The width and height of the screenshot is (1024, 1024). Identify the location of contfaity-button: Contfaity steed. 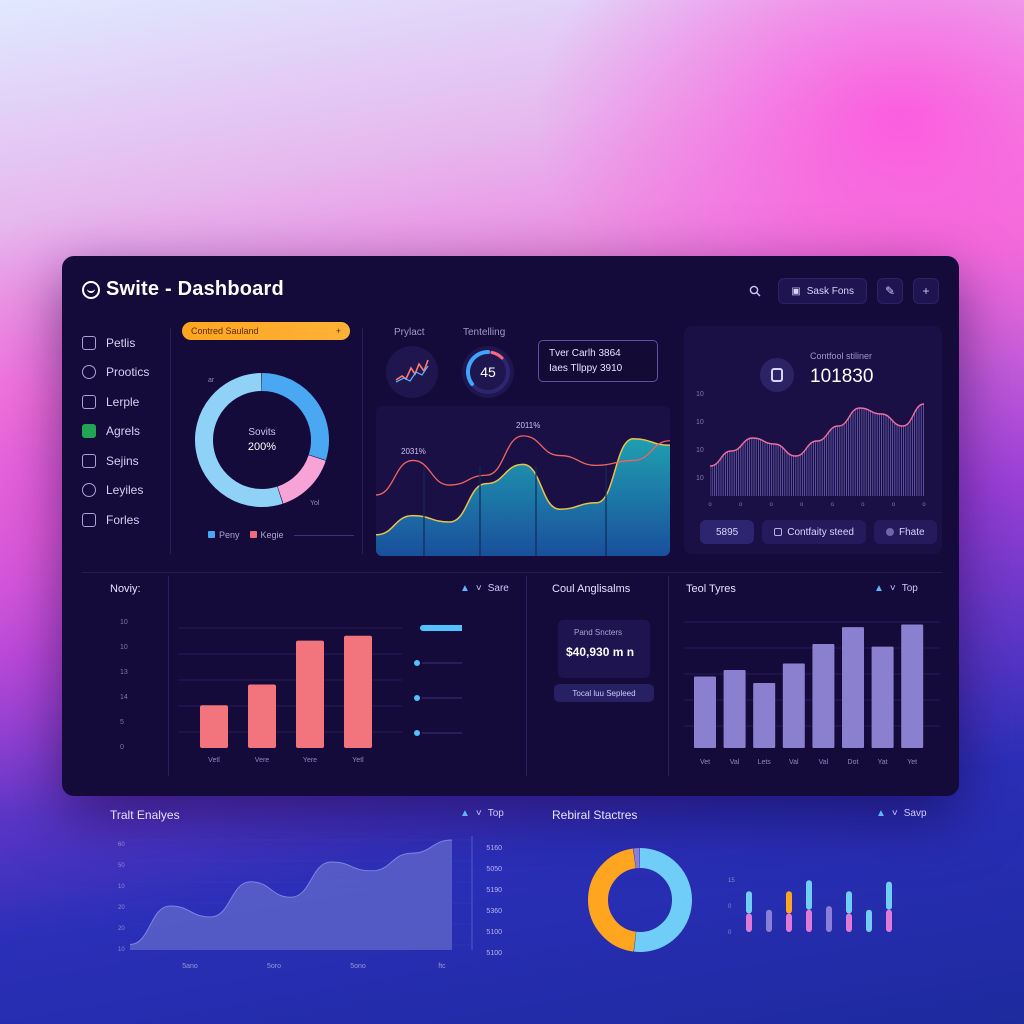
(814, 532).